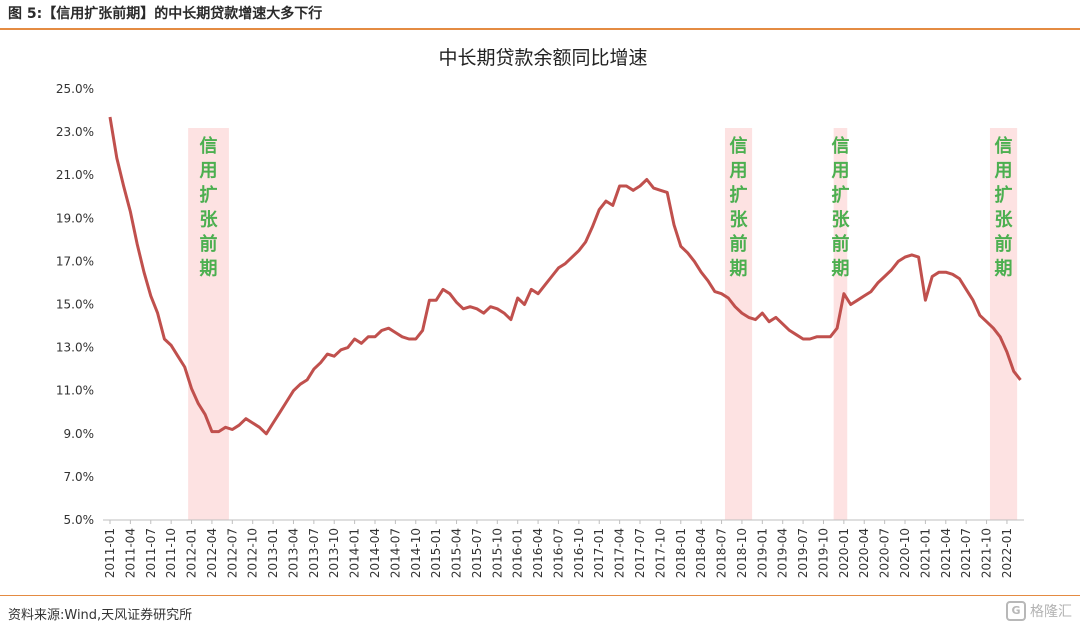  Describe the element at coordinates (579, 553) in the screenshot. I see `x-tick-label: 2016-10` at that location.